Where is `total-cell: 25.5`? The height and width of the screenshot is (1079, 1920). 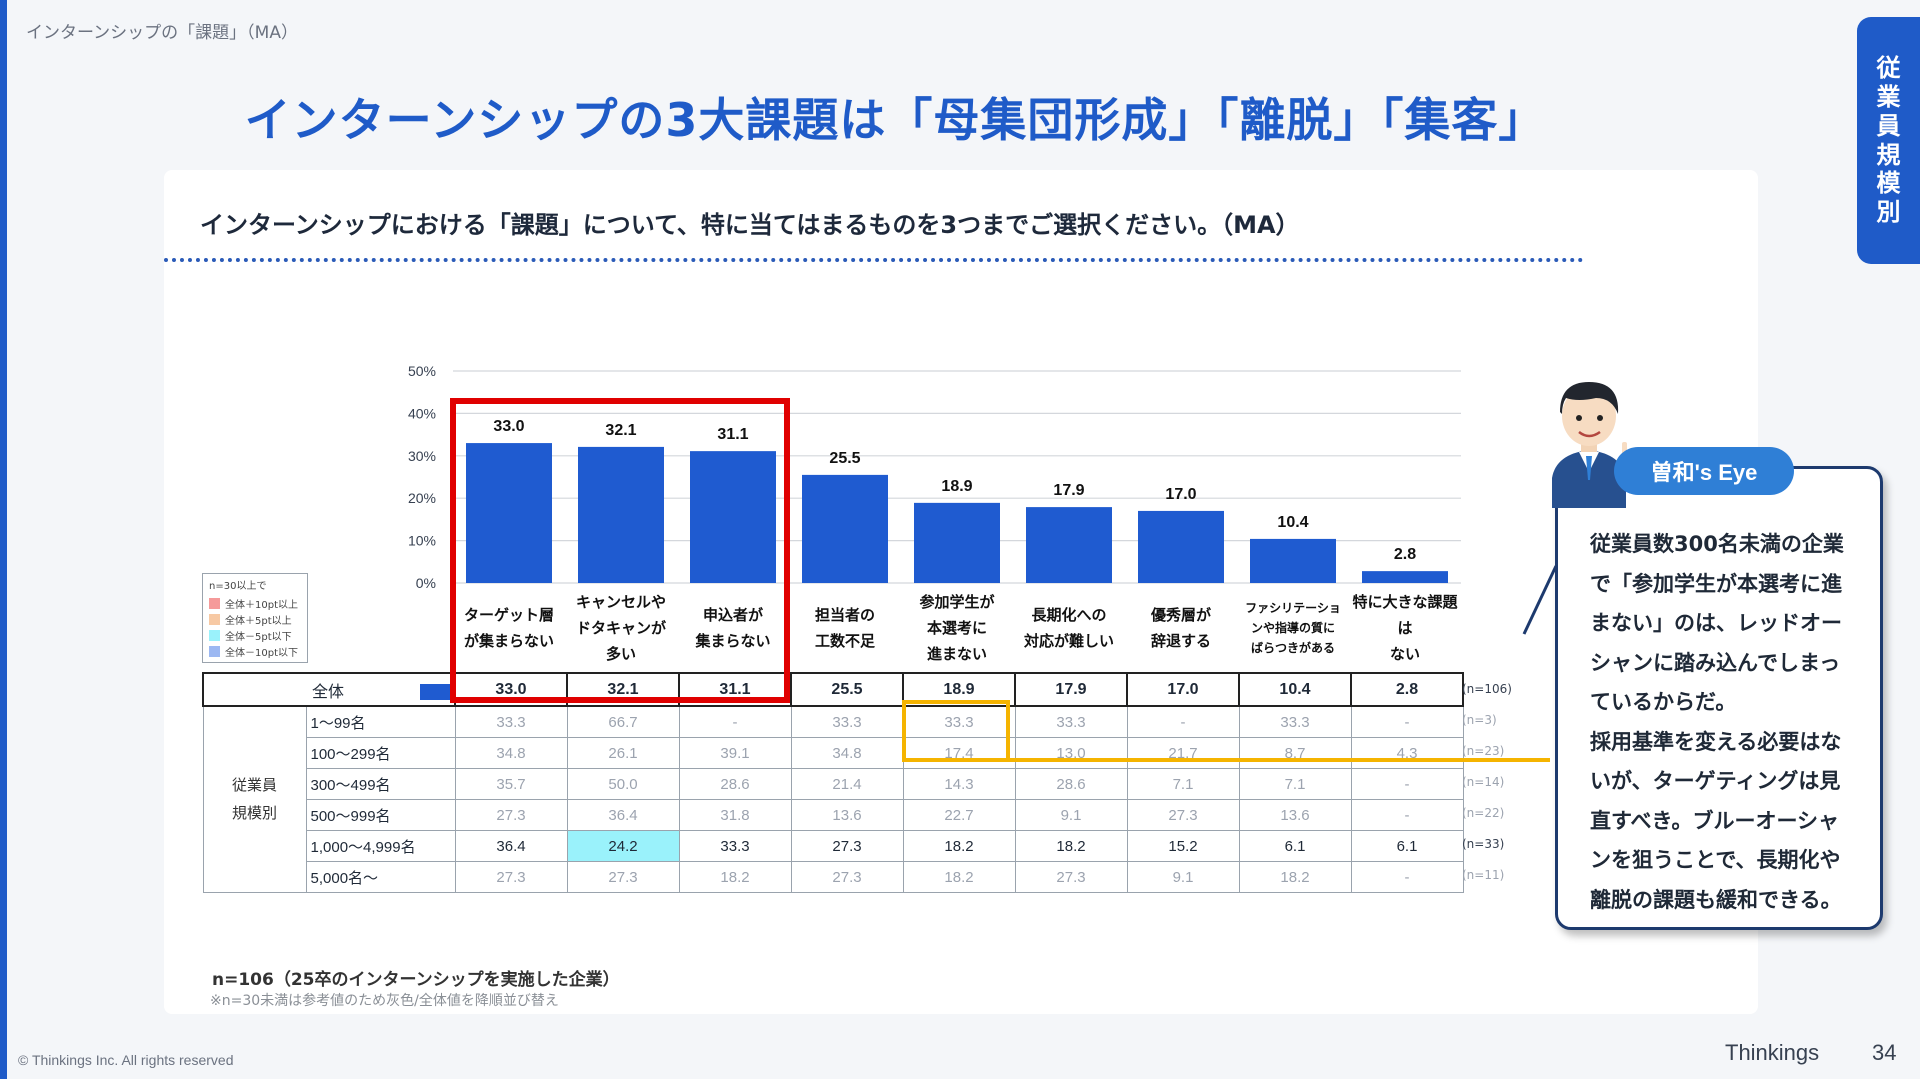
total-cell: 25.5 is located at coordinates (847, 689).